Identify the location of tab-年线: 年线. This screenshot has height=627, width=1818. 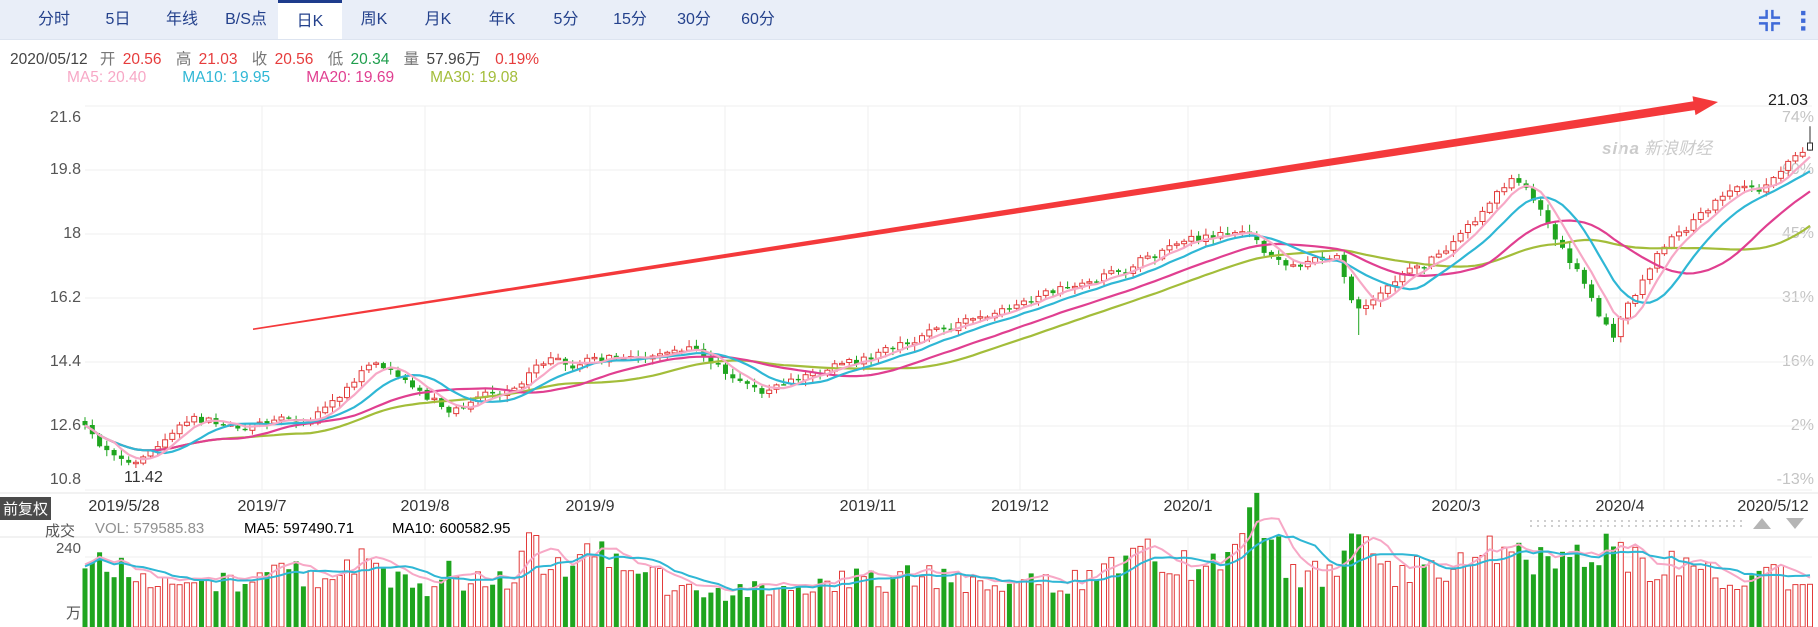
(181, 19).